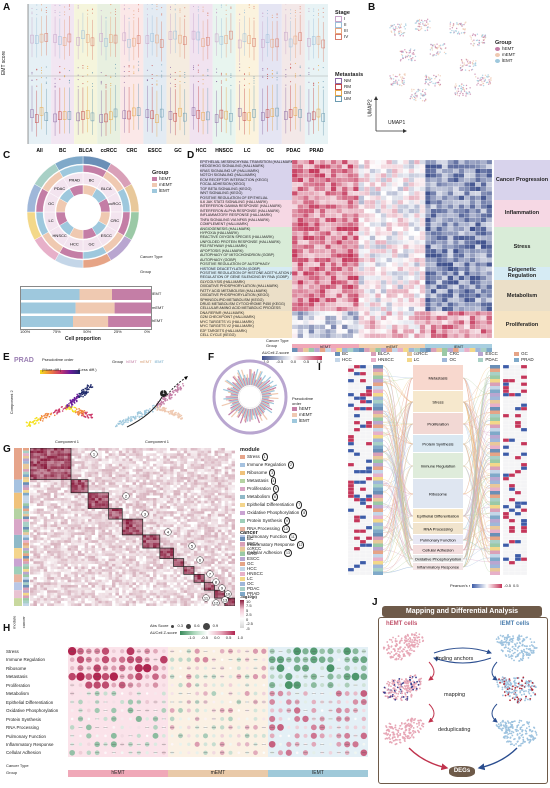 This screenshot has width=550, height=788. I want to click on panel-g-label: G, so click(7, 449).